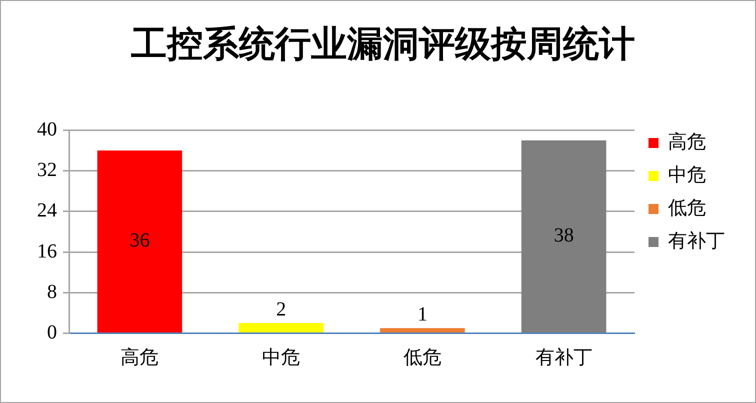 Image resolution: width=756 pixels, height=403 pixels. I want to click on y-tick-label: 0, so click(52, 332).